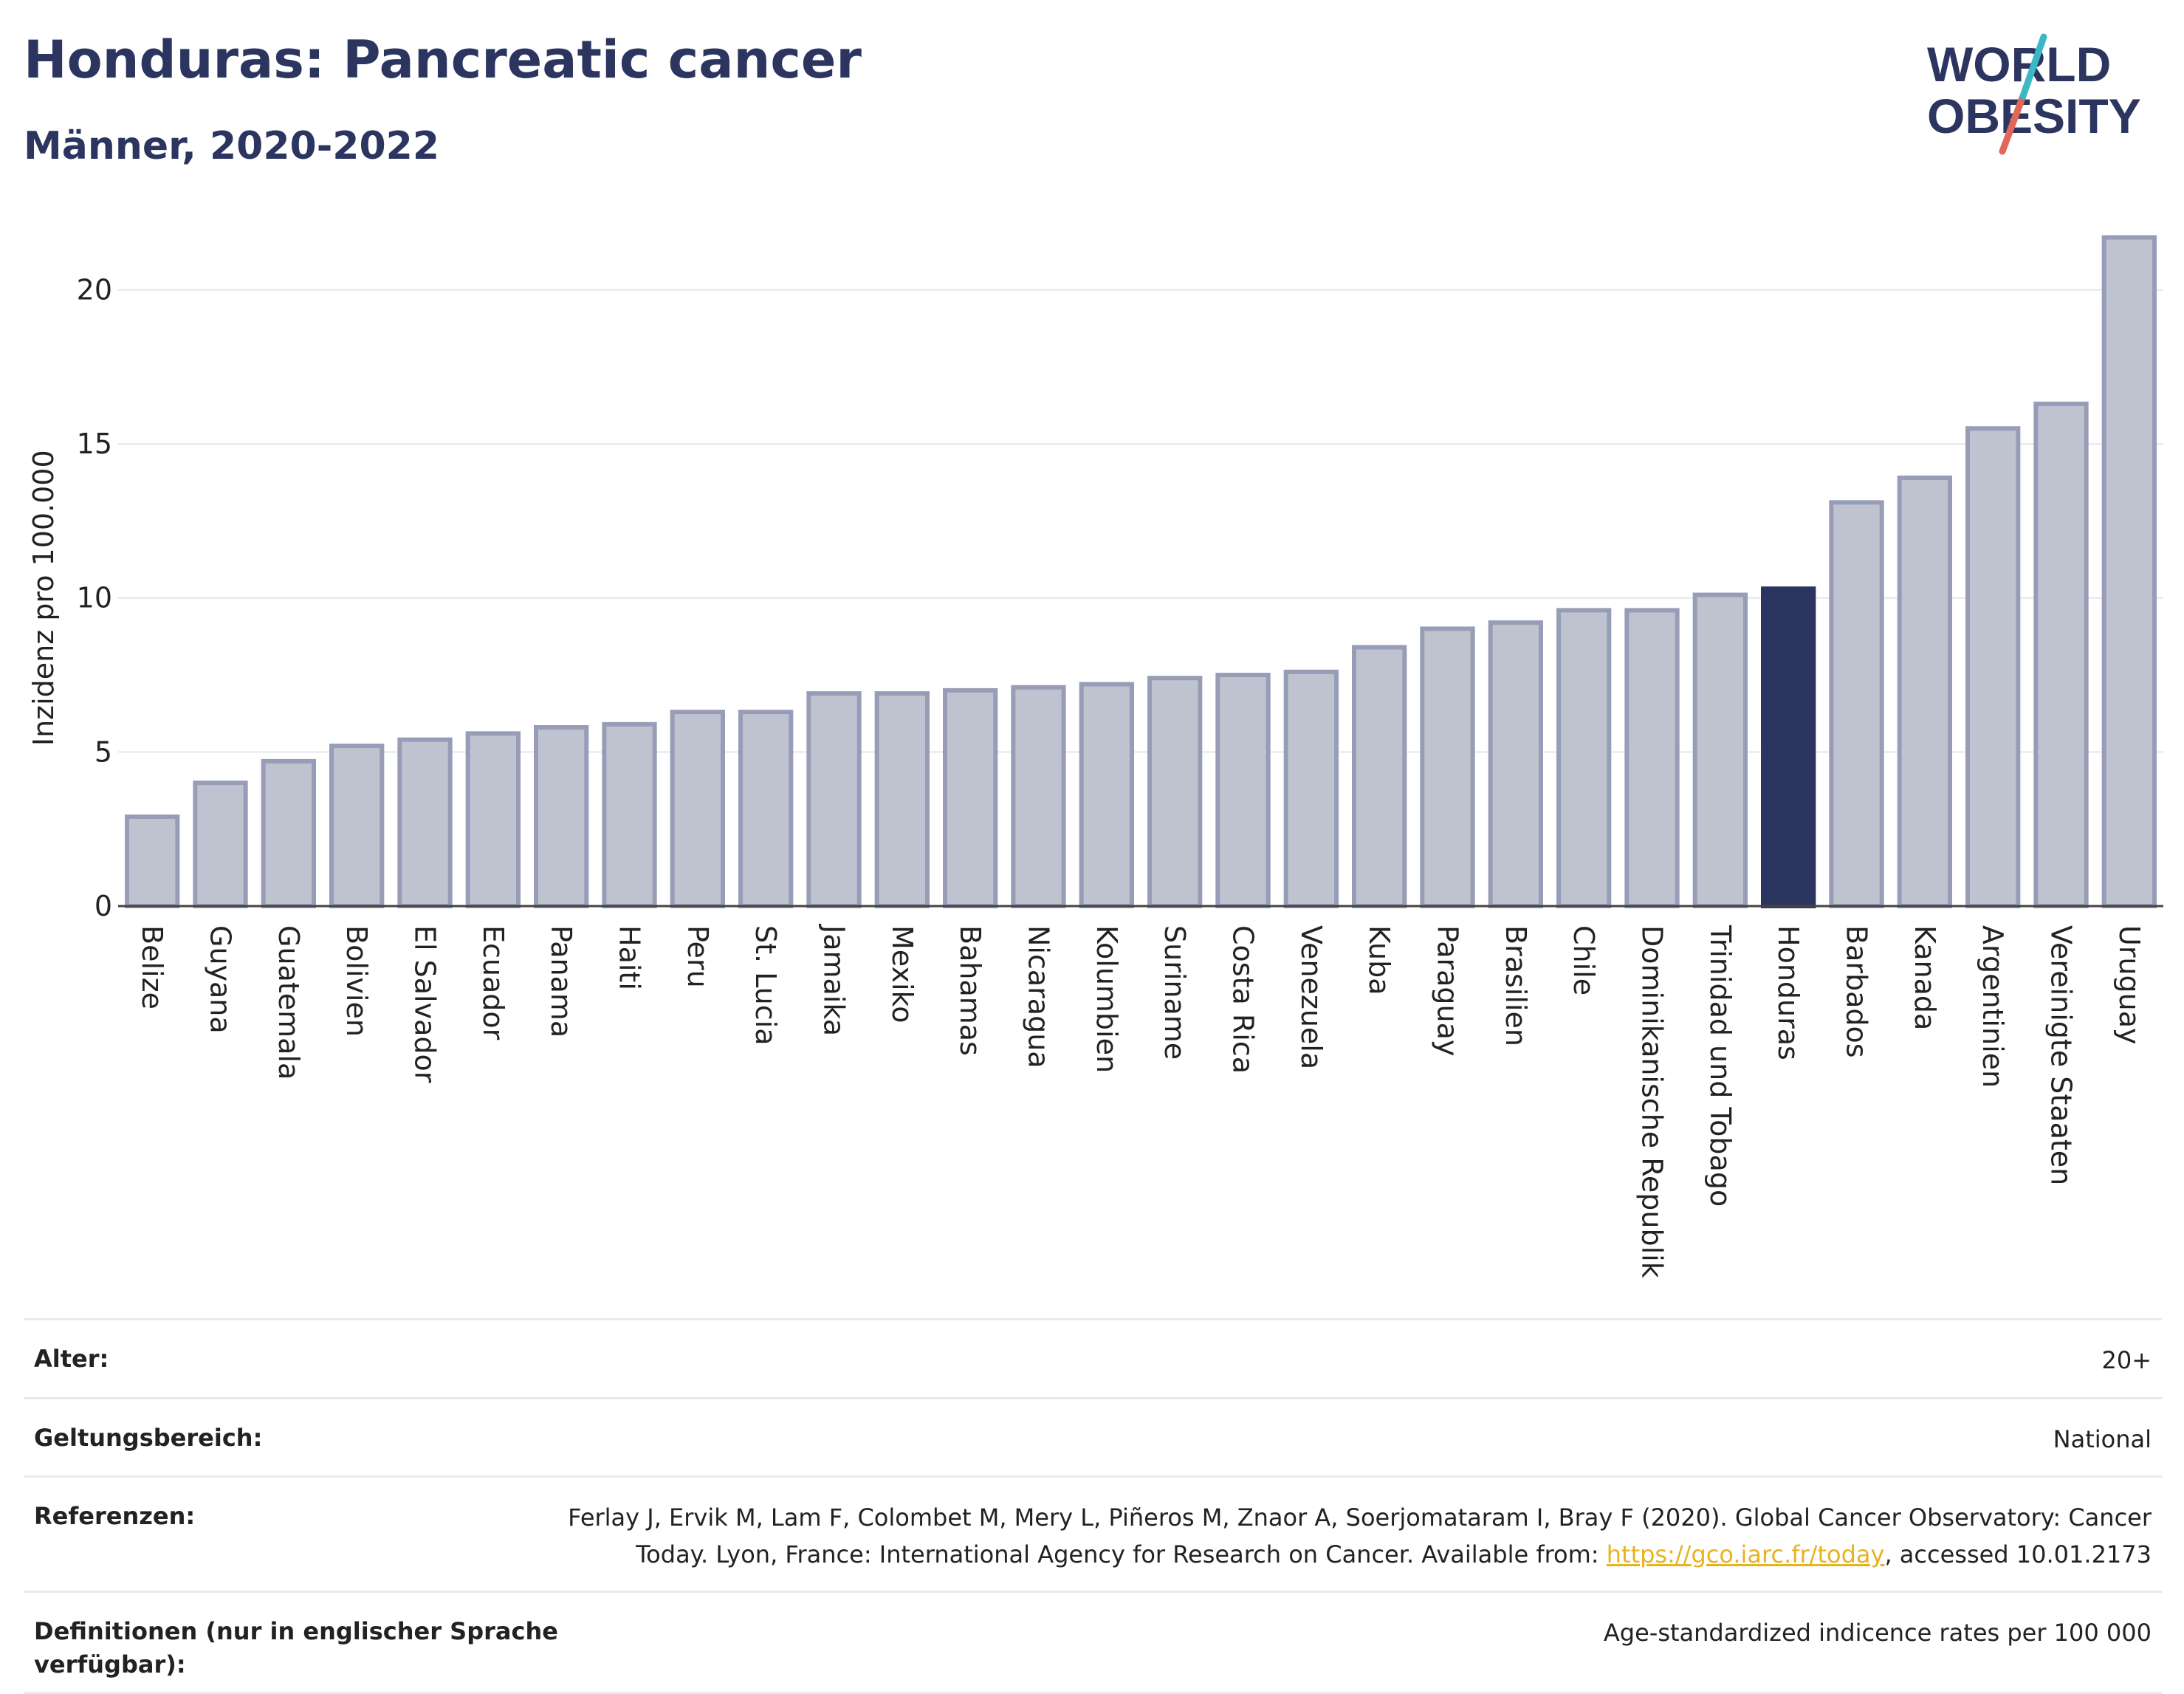 The width and height of the screenshot is (2184, 1694). Describe the element at coordinates (970, 990) in the screenshot. I see `x-tick-label: Bahamas` at that location.